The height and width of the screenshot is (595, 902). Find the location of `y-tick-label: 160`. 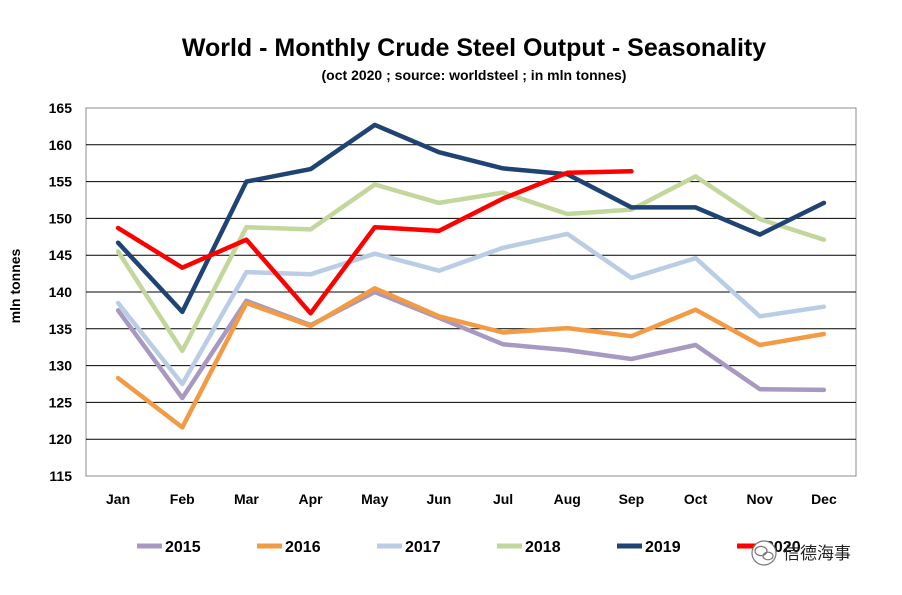

y-tick-label: 160 is located at coordinates (61, 145).